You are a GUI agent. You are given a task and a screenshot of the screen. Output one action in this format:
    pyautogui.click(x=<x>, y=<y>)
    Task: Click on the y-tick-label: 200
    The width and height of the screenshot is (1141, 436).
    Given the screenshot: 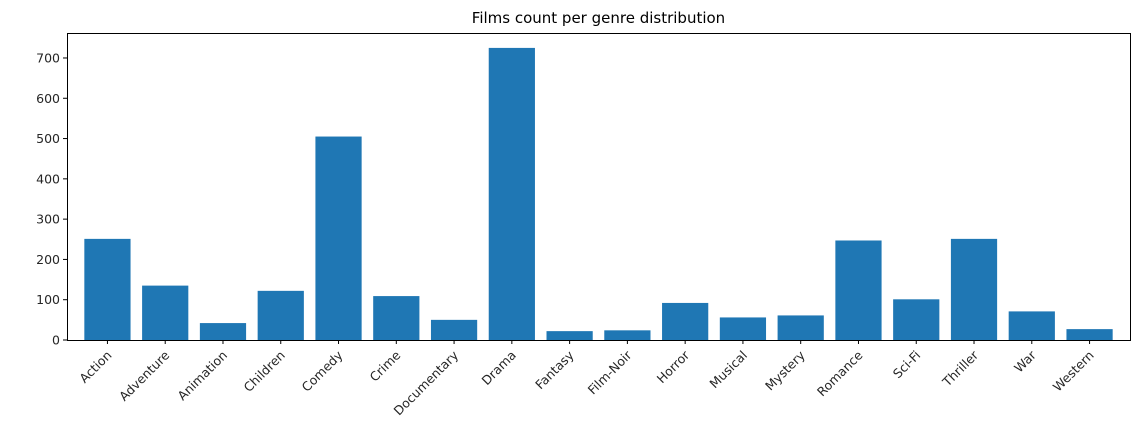 What is the action you would take?
    pyautogui.click(x=48, y=259)
    